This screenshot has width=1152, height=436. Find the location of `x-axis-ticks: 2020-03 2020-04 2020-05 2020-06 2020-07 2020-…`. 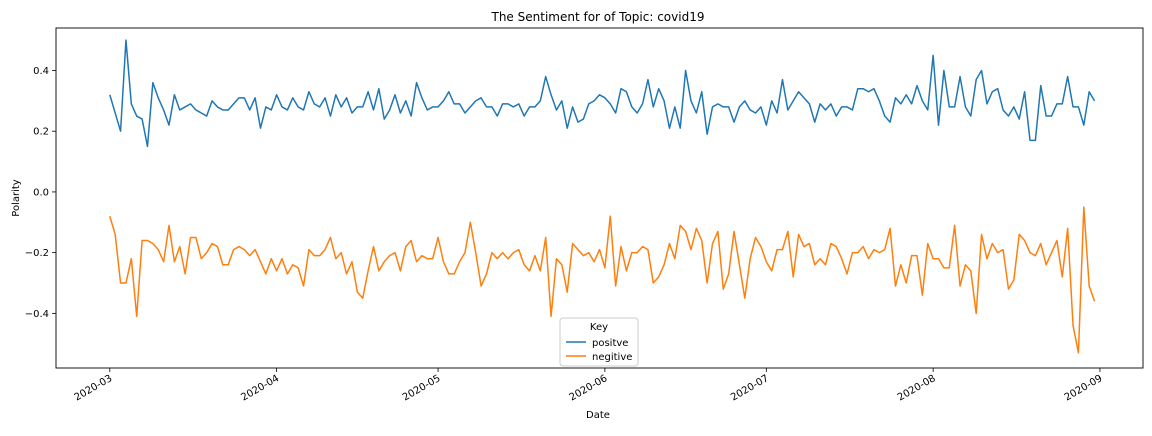

x-axis-ticks: 2020-03 2020-04 2020-05 2020-06 2020-07 2020-… is located at coordinates (589, 385).